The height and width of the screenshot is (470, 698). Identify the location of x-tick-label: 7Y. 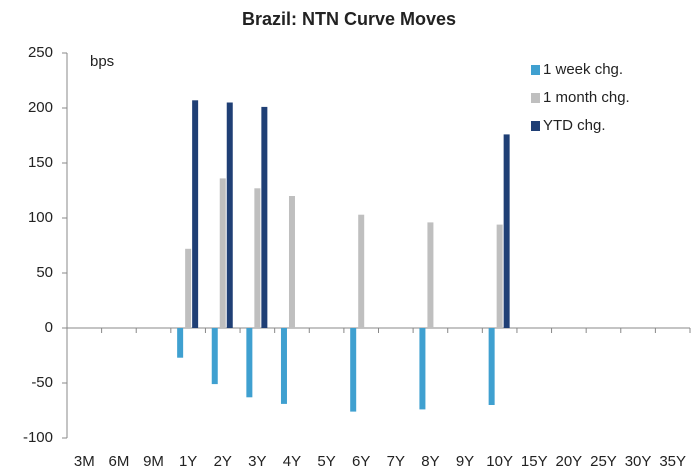
(396, 461).